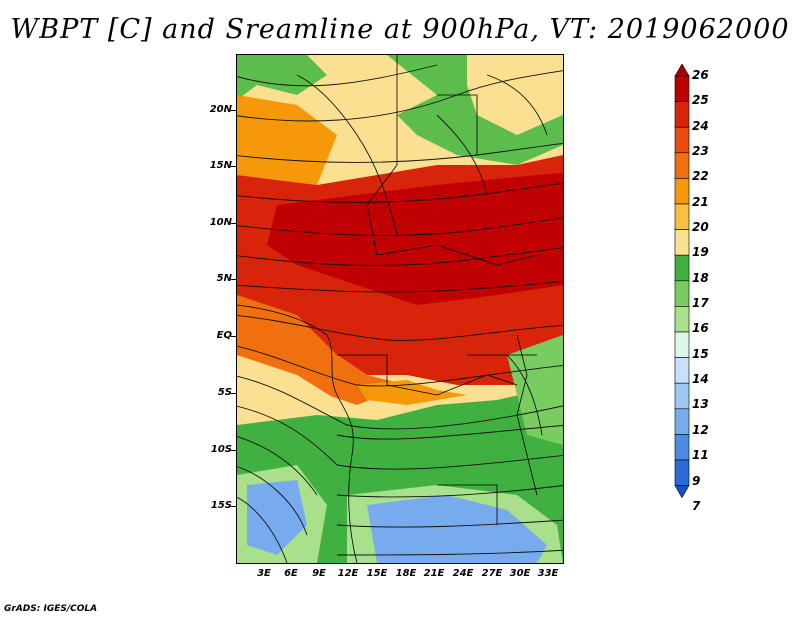 This screenshot has height=618, width=800. What do you see at coordinates (700, 201) in the screenshot?
I see `colorbar-label: 21` at bounding box center [700, 201].